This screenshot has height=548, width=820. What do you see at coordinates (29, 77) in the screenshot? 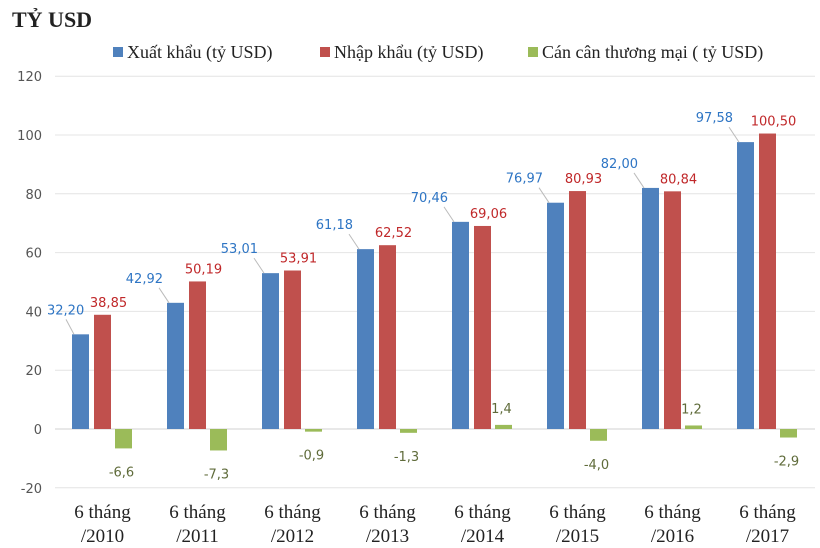
I see `y-tick-label: 120` at bounding box center [29, 77].